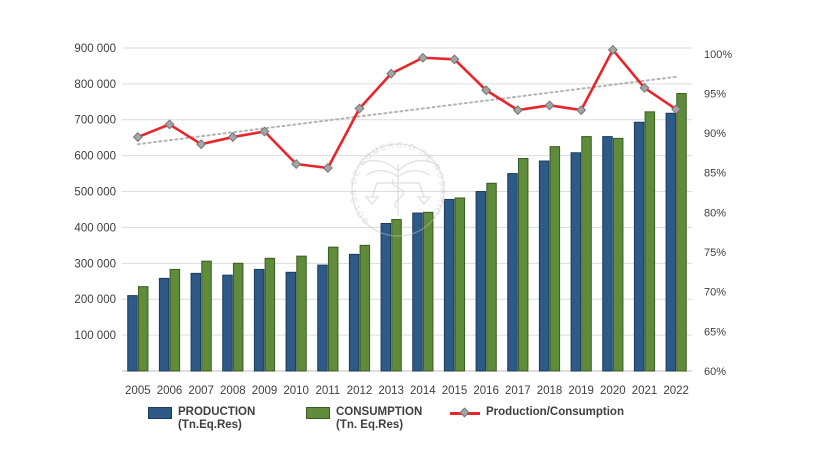  I want to click on ratio-marker-2008, so click(232, 137).